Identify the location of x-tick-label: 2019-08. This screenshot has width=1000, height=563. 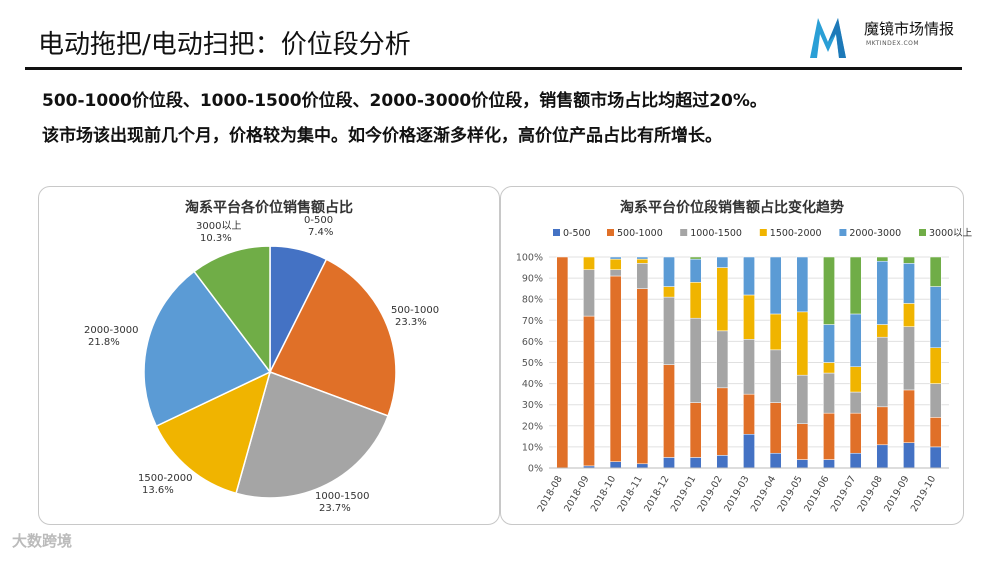
(870, 494).